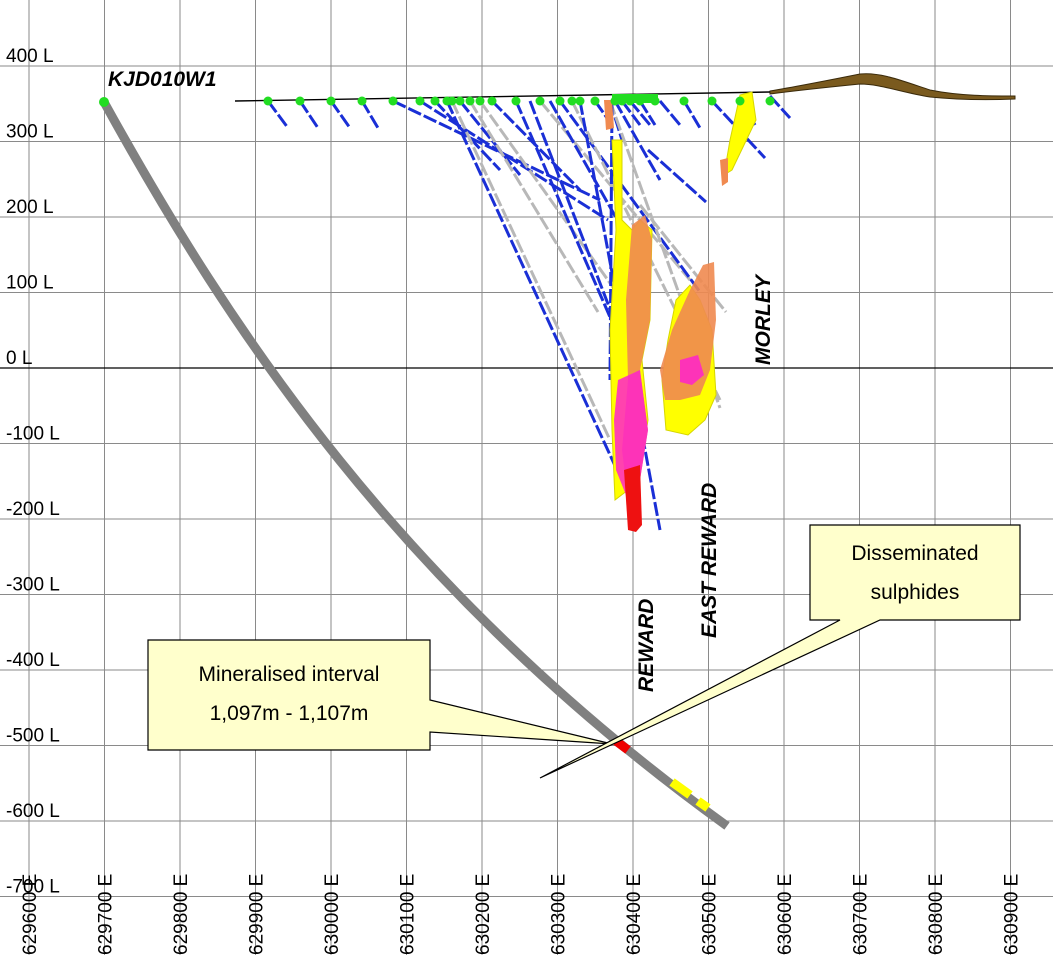 Image resolution: width=1053 pixels, height=955 pixels. I want to click on zone-reward-red, so click(633, 498).